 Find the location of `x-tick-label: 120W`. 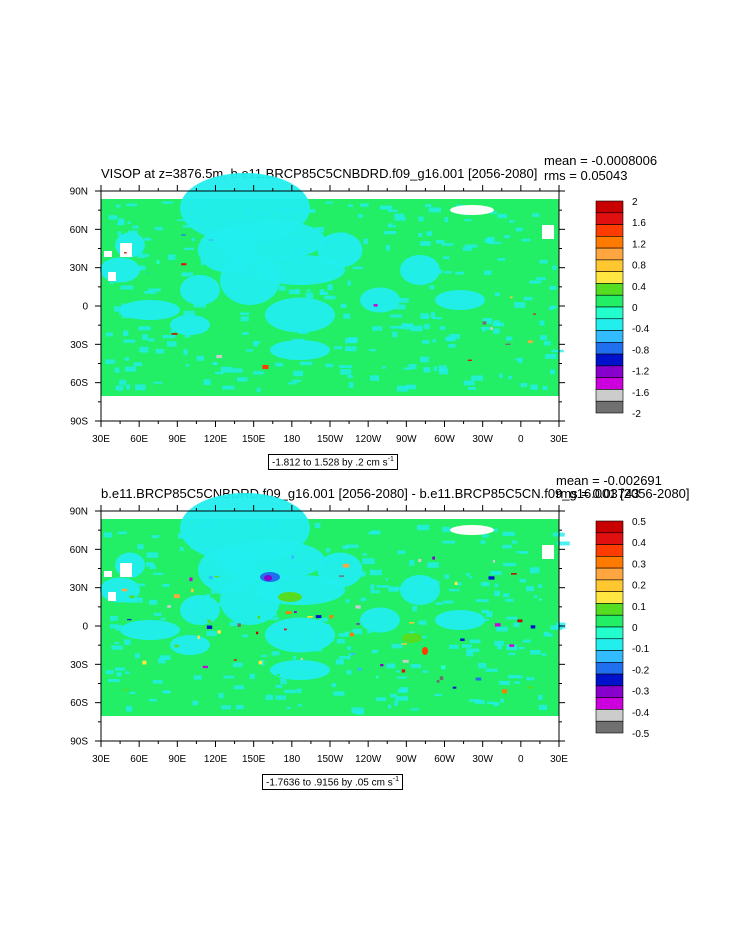

x-tick-label: 120W is located at coordinates (368, 759).